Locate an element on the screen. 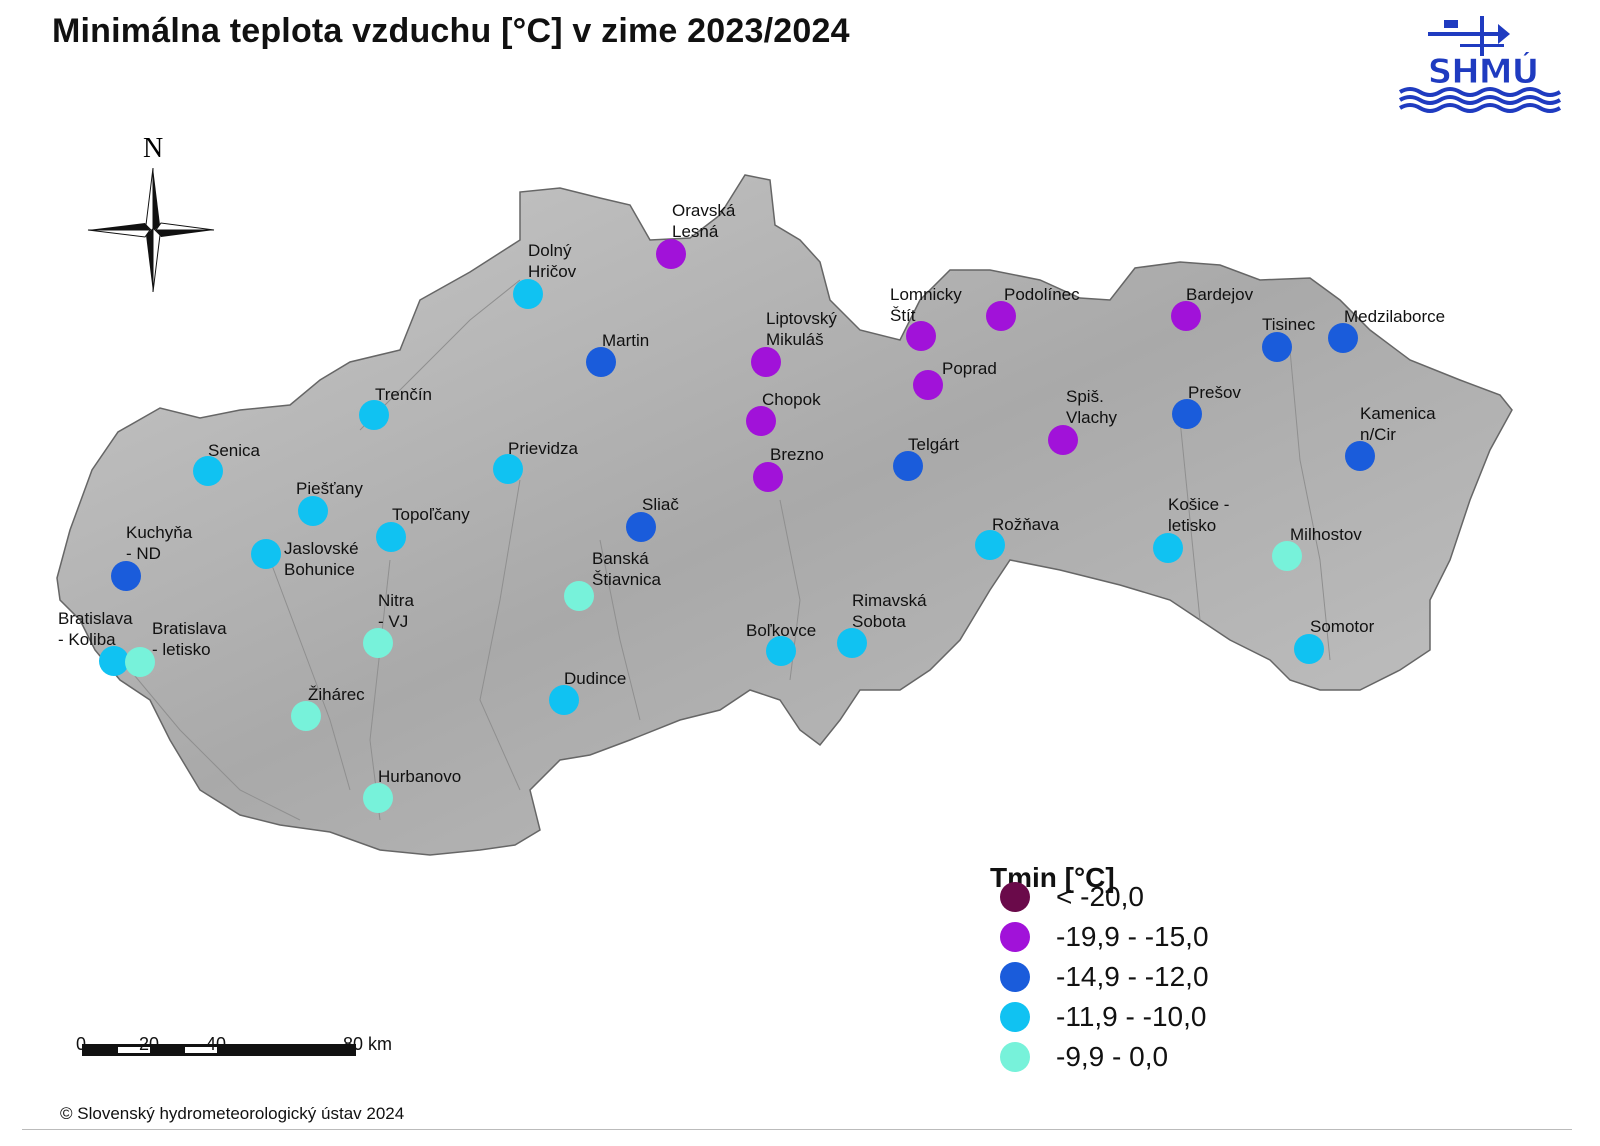 The height and width of the screenshot is (1146, 1600). station-label: Martin is located at coordinates (626, 340).